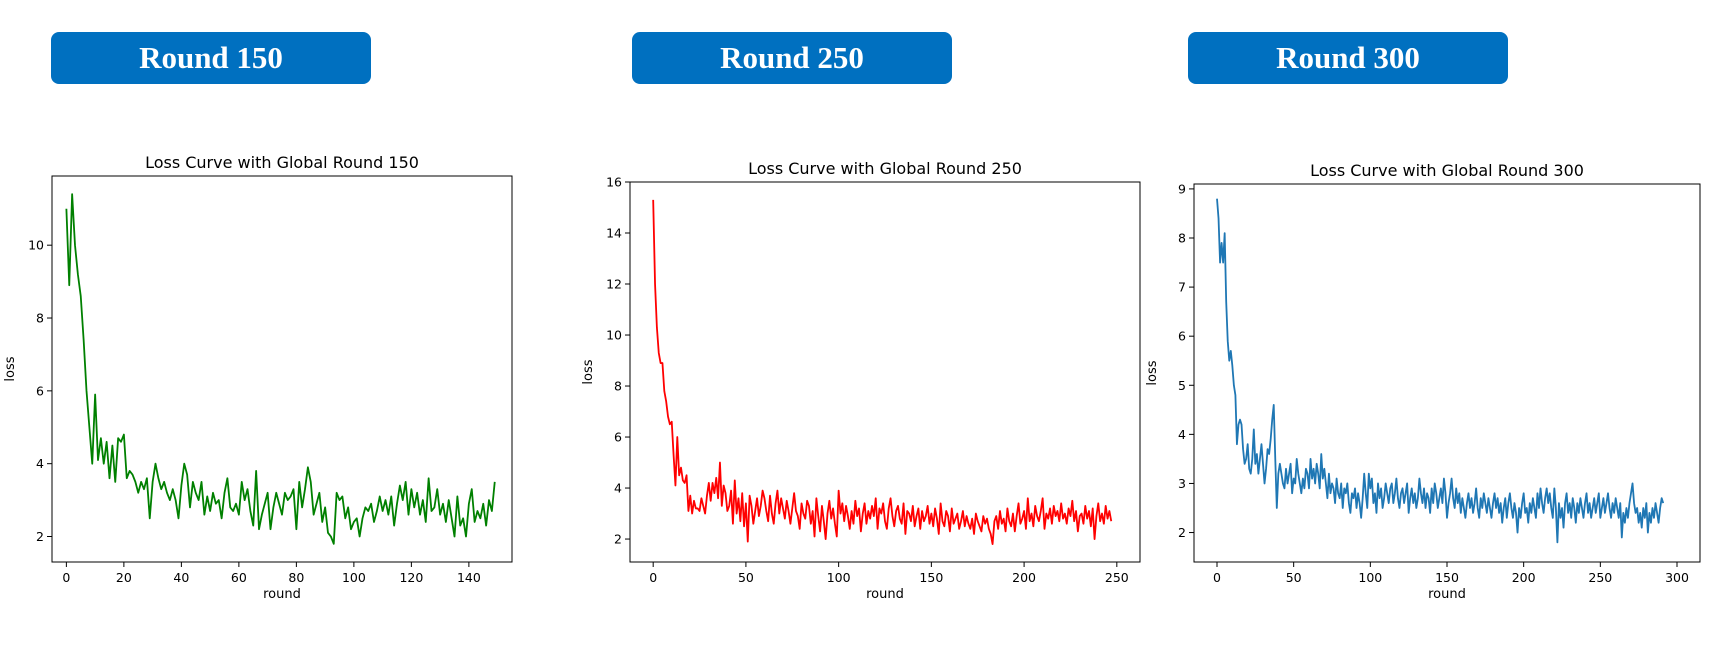 The image size is (1712, 648). I want to click on chart-title: Loss Curve with Global Round 150, so click(282, 162).